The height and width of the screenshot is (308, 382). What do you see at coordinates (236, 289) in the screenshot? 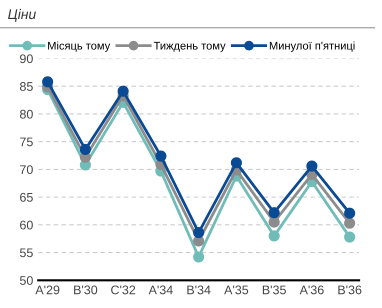
I see `x-tick-label: A'35` at bounding box center [236, 289].